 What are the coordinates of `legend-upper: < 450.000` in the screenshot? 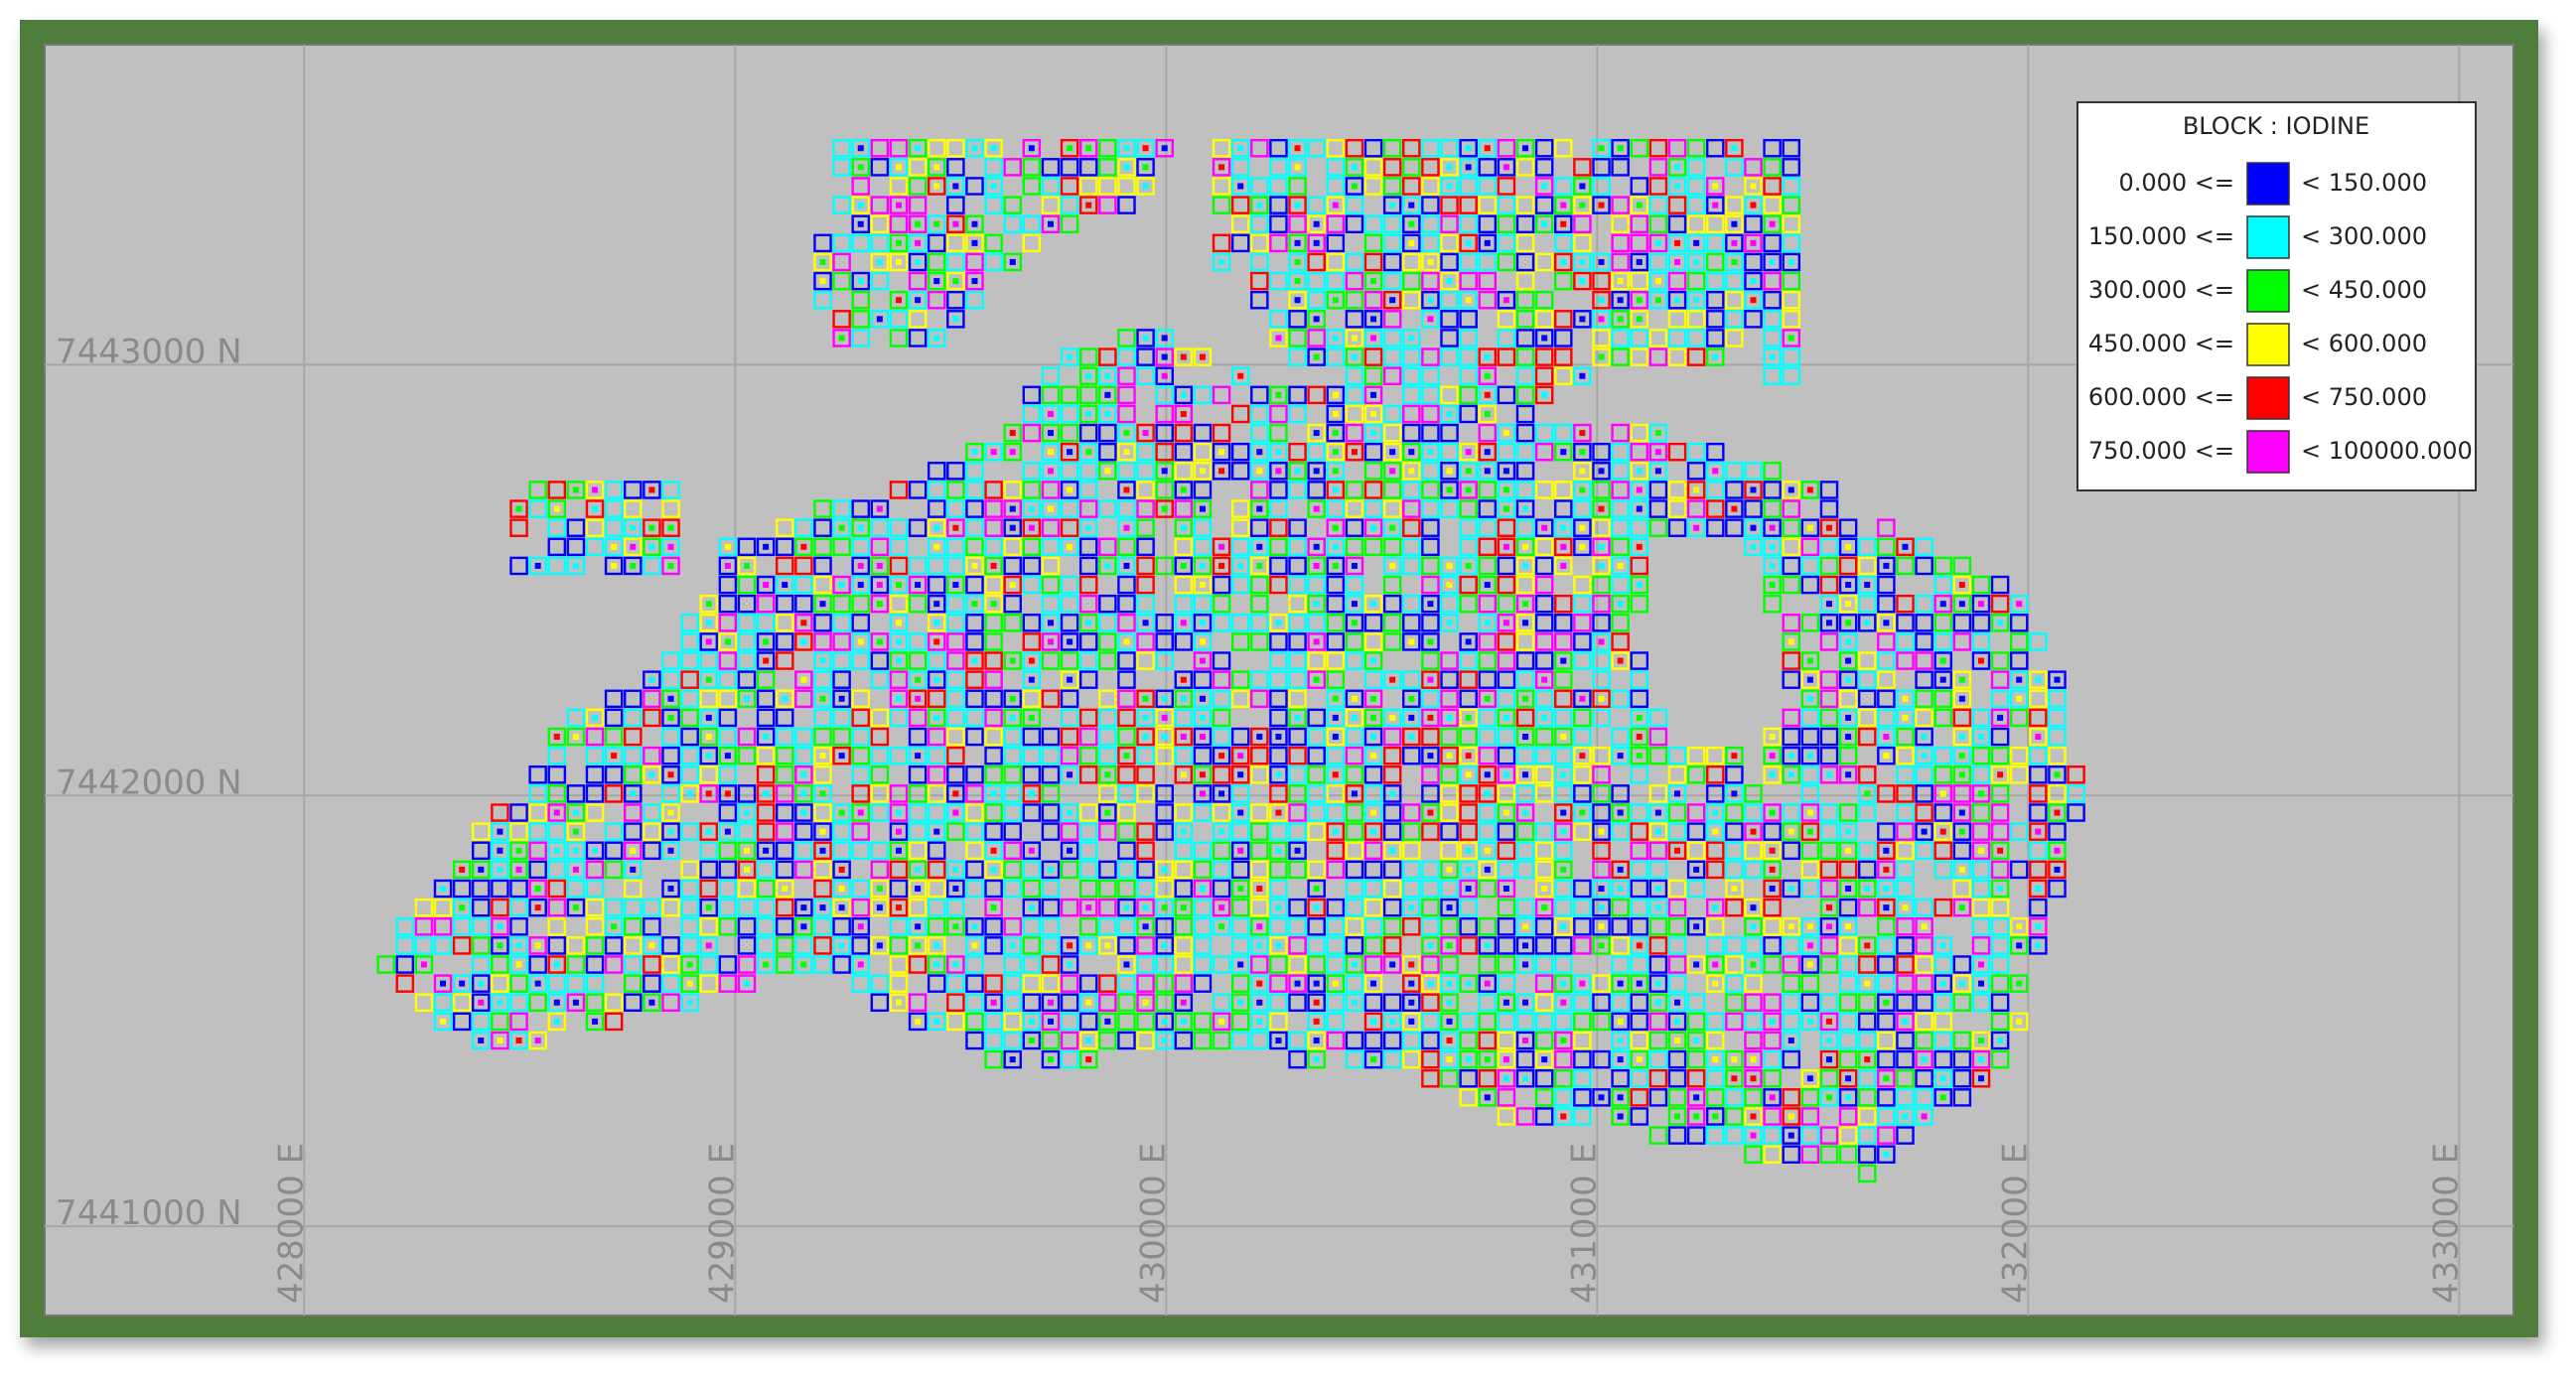 It's located at (2364, 290).